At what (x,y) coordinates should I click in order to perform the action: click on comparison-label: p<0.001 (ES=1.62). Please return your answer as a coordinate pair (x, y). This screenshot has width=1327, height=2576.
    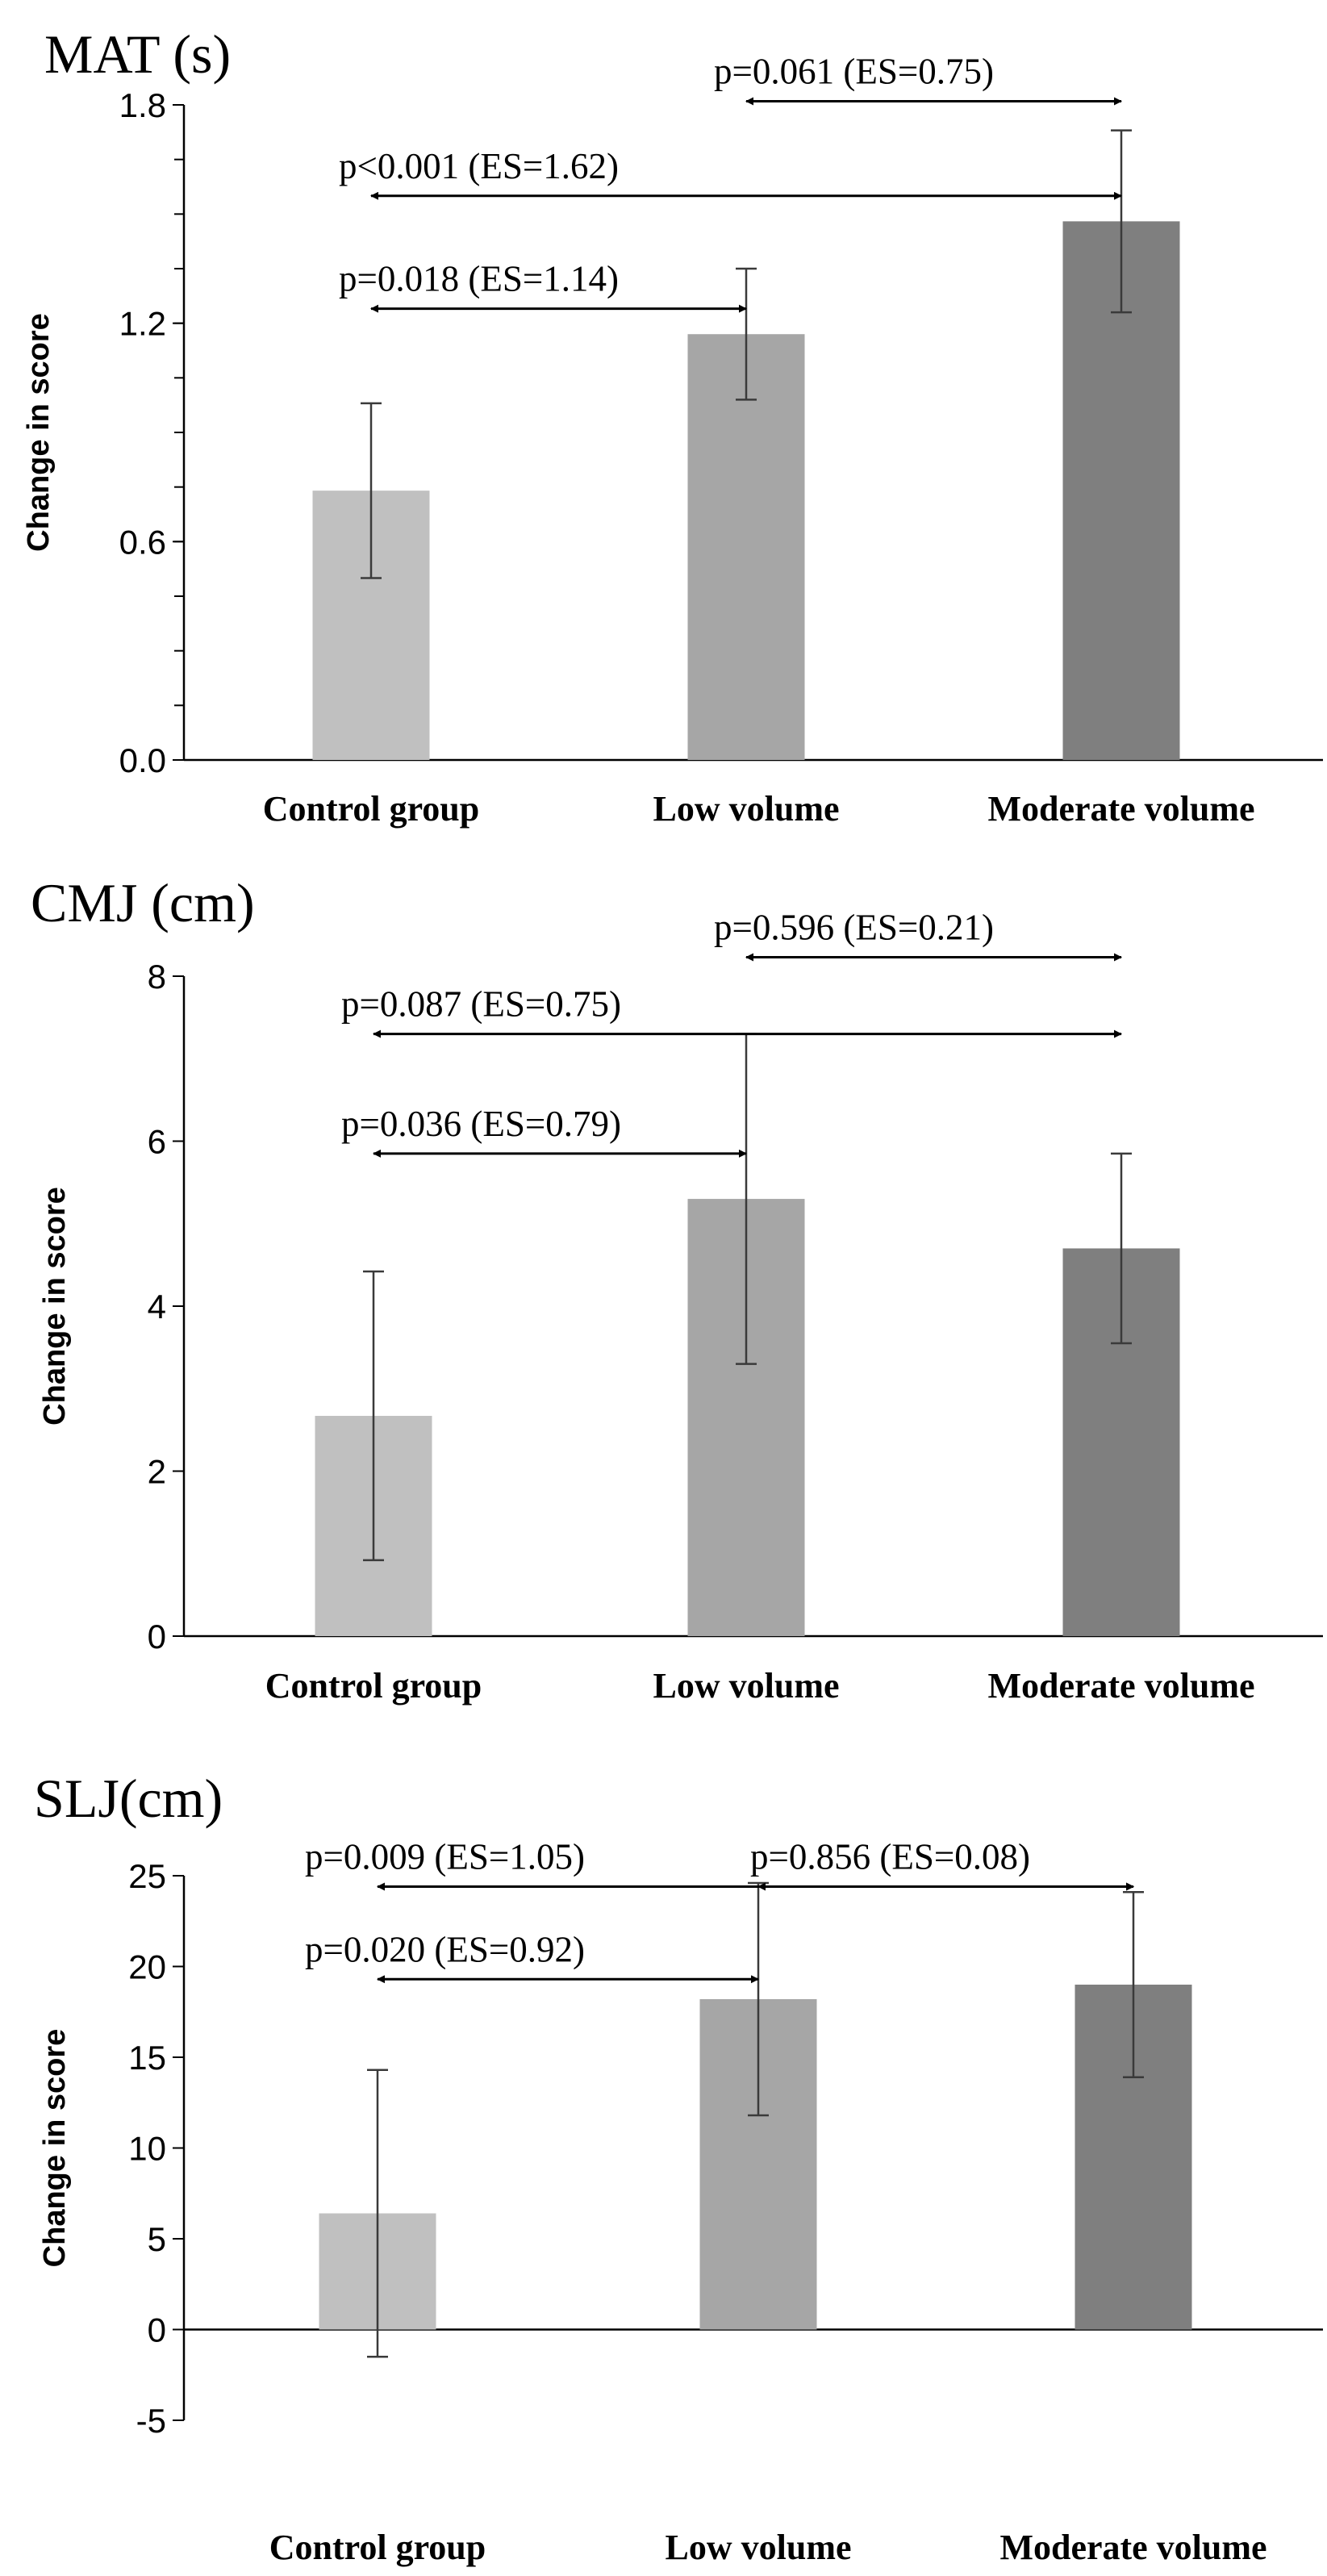
    Looking at the image, I should click on (479, 166).